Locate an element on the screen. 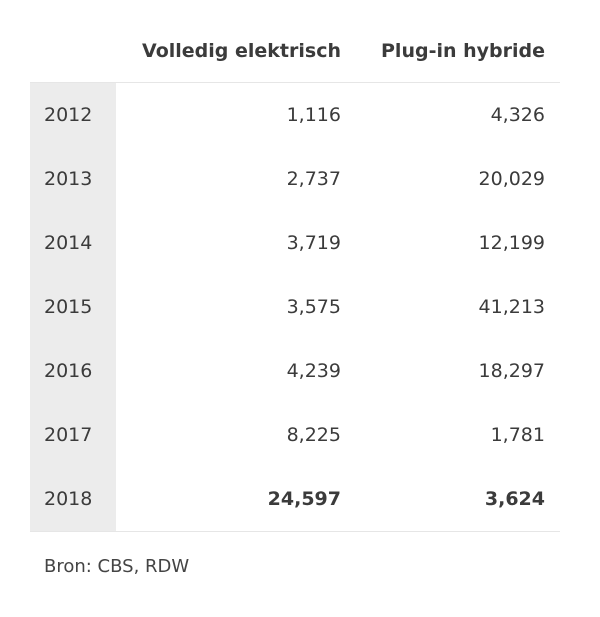  value-volledig-elektrisch: 24,597 is located at coordinates (304, 499).